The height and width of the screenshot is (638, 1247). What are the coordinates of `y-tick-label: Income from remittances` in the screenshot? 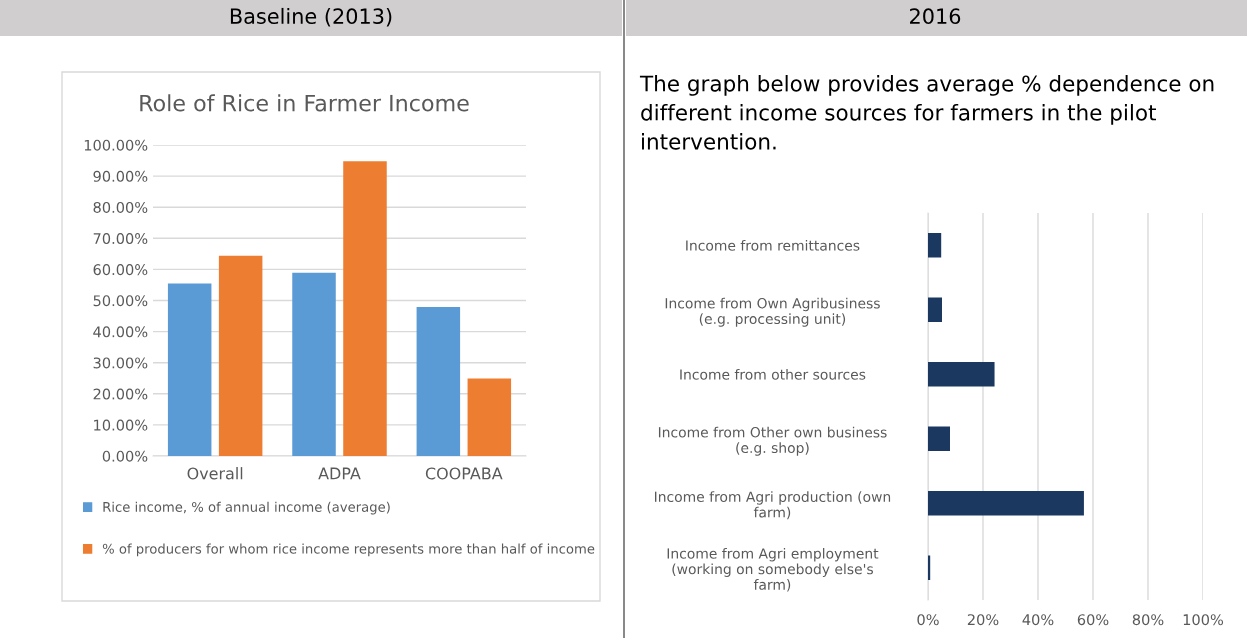 It's located at (773, 245).